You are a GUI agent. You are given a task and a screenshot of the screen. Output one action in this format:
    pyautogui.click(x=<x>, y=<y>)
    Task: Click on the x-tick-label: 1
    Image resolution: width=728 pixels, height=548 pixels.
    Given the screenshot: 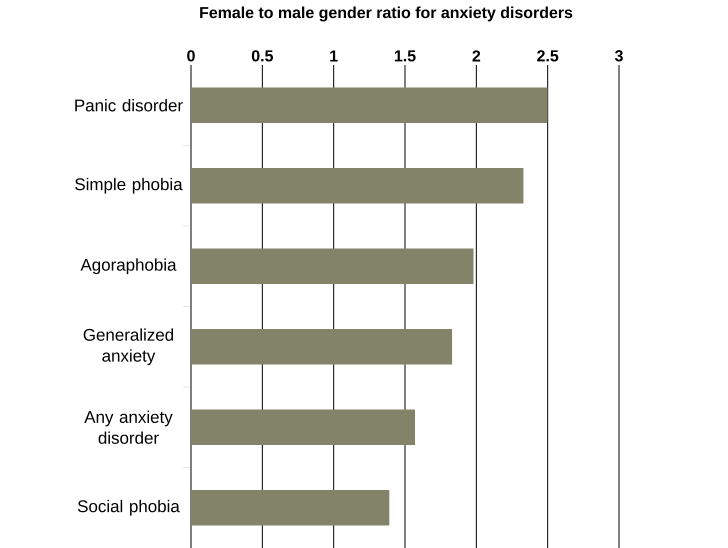 What is the action you would take?
    pyautogui.click(x=334, y=56)
    